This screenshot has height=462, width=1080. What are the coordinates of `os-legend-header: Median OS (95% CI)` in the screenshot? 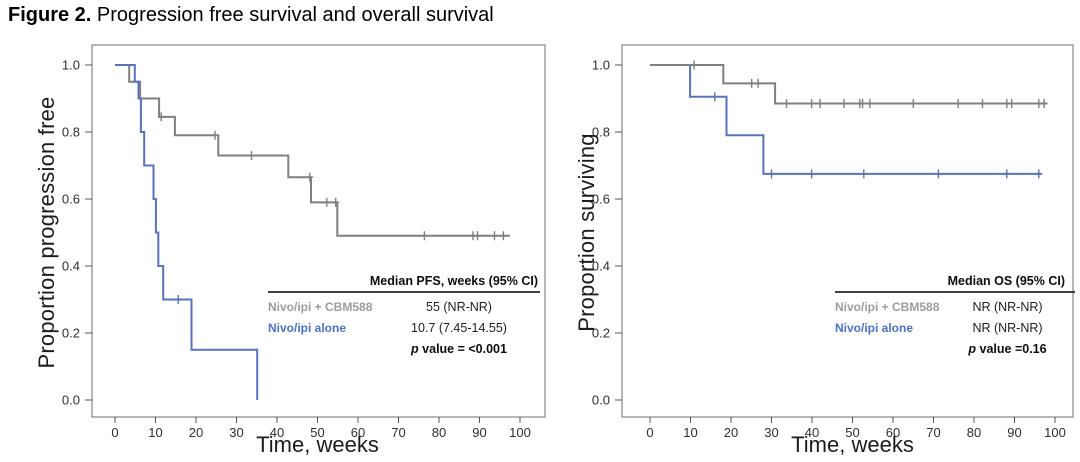 It's located at (1006, 281).